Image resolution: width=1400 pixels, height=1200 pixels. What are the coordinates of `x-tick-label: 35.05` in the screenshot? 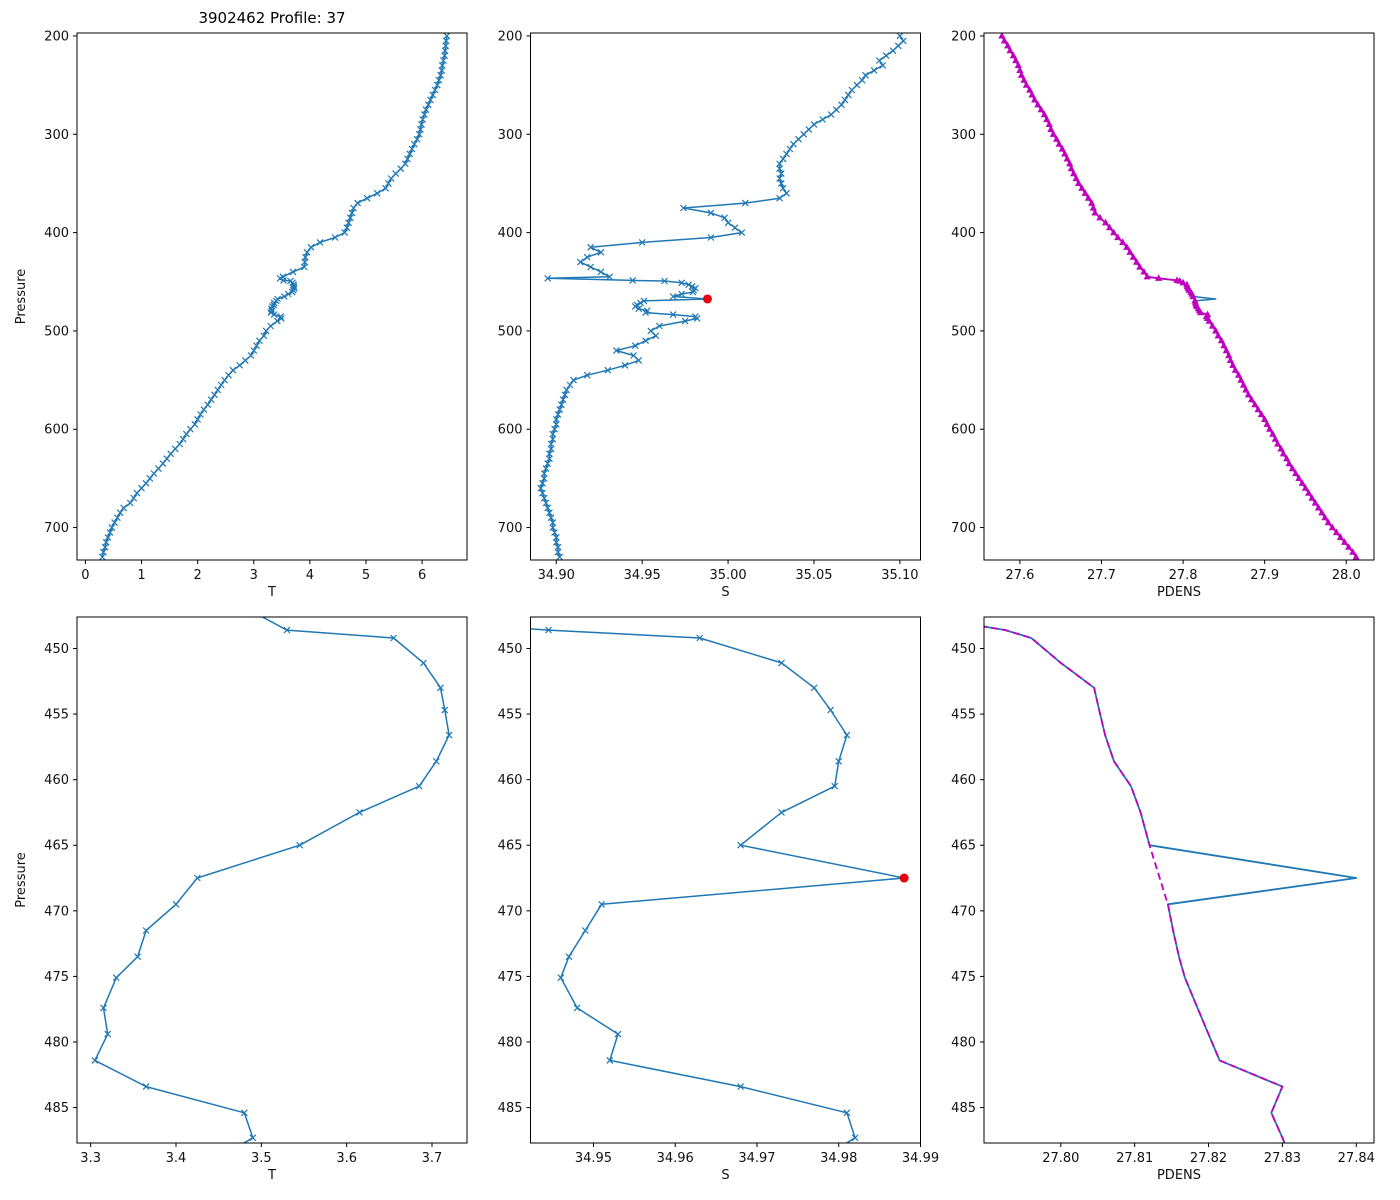 It's located at (813, 575).